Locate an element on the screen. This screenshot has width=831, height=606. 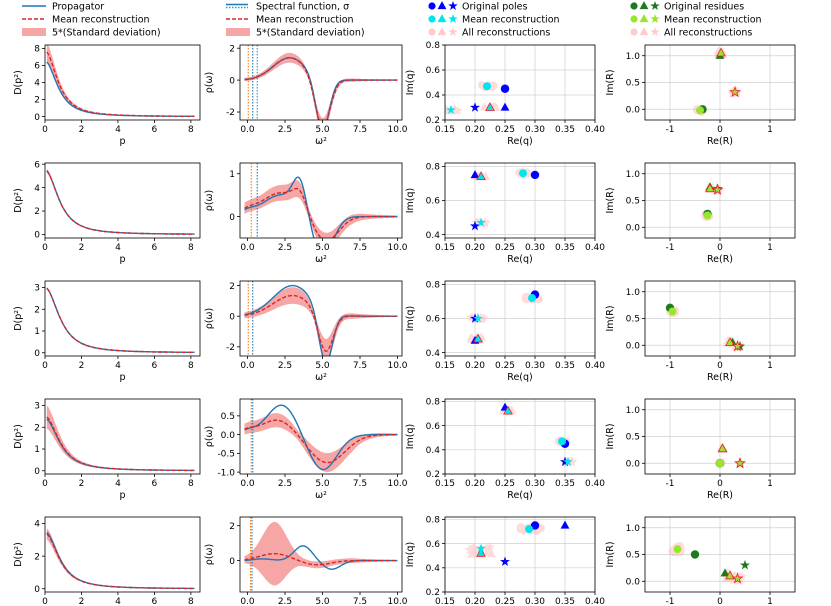
all-reconstructions is located at coordinates (538, 436).